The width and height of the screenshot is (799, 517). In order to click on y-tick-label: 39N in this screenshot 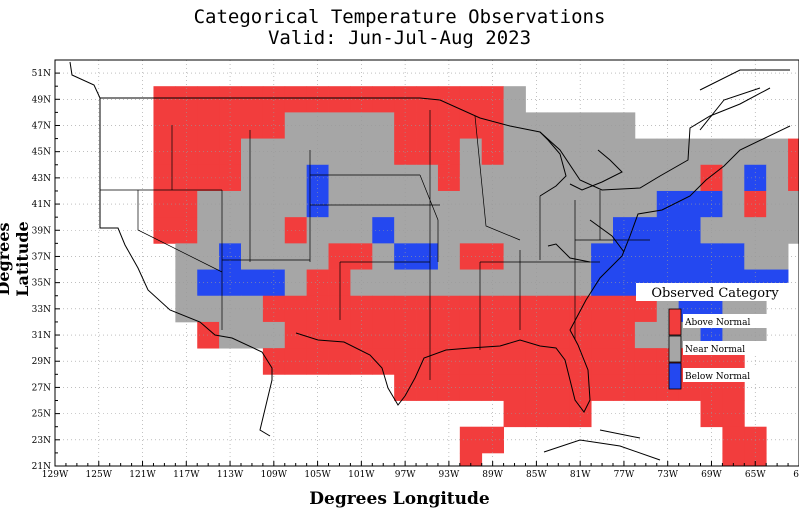, I will do `click(41, 231)`.